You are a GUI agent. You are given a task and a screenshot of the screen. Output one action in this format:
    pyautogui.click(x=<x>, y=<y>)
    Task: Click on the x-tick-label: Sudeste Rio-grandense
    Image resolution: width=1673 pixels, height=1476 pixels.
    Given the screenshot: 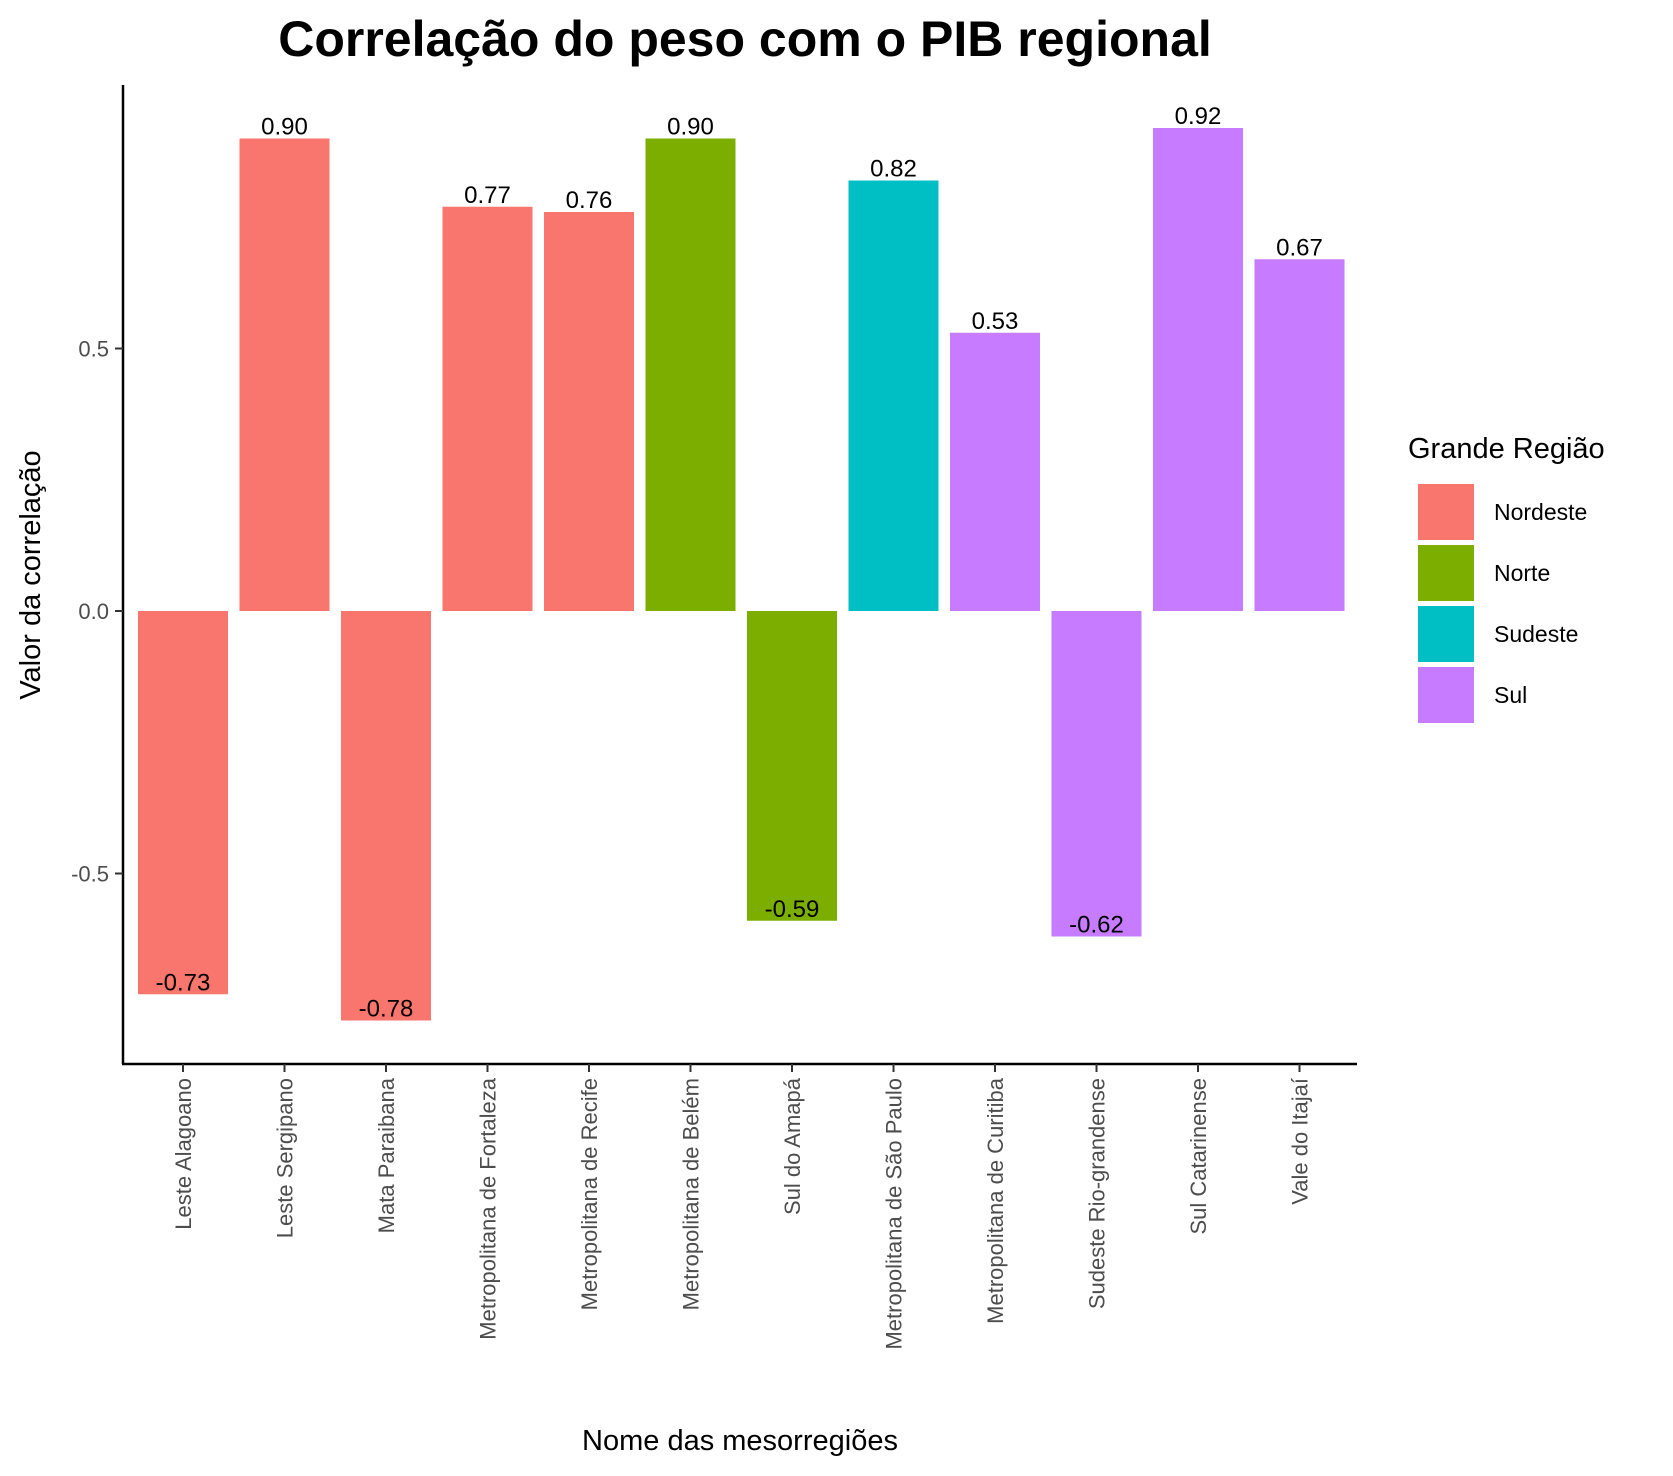 What is the action you would take?
    pyautogui.click(x=1097, y=1193)
    